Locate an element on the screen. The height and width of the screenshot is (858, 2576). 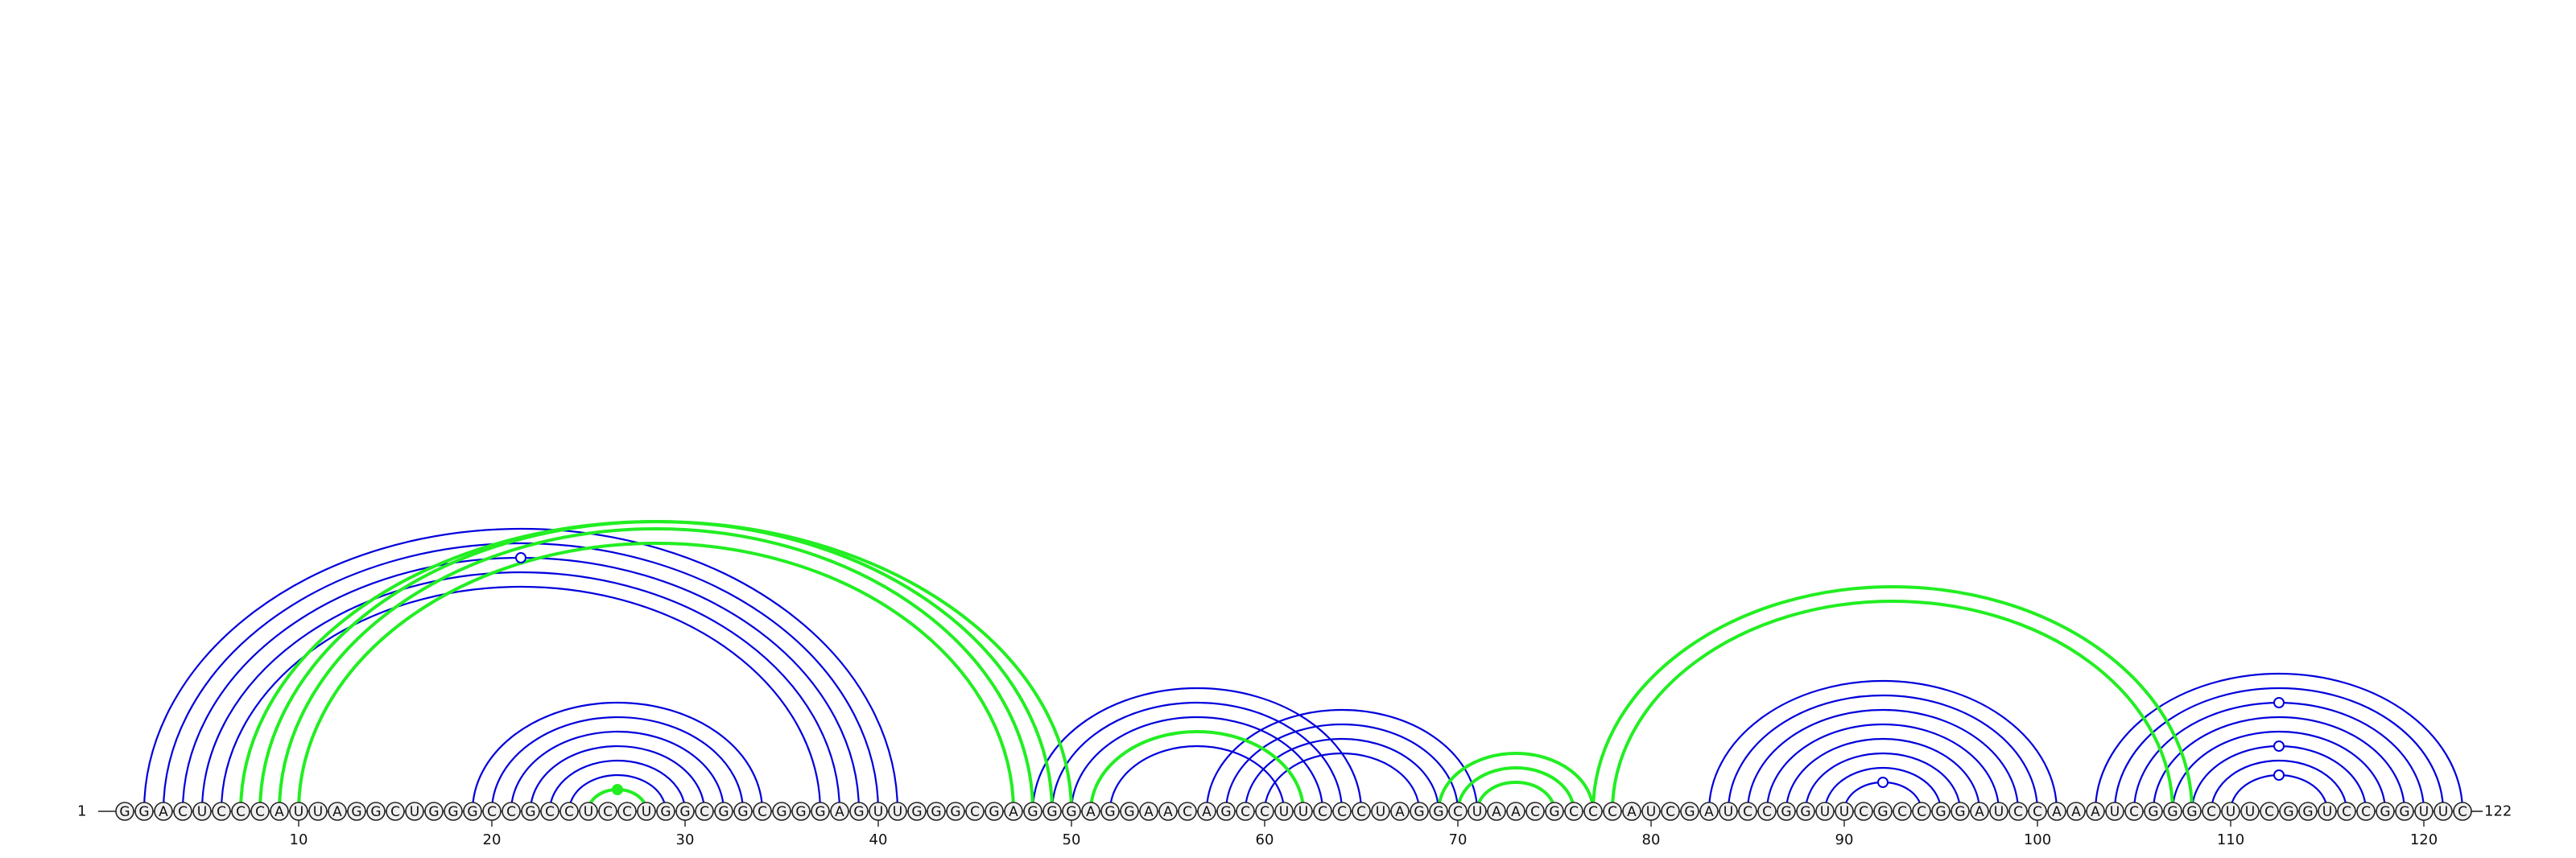
nucleotide-letter-119: G is located at coordinates (2404, 812).